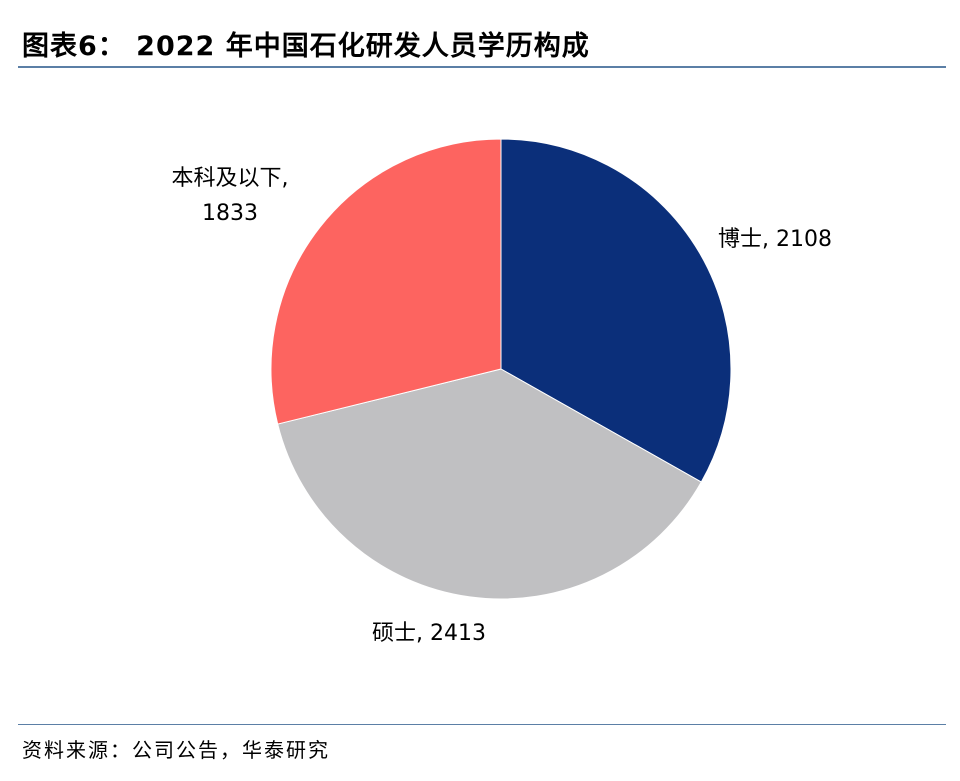 The width and height of the screenshot is (960, 781). Describe the element at coordinates (230, 178) in the screenshot. I see `slice-label-bachelor: 本科及以下,` at that location.